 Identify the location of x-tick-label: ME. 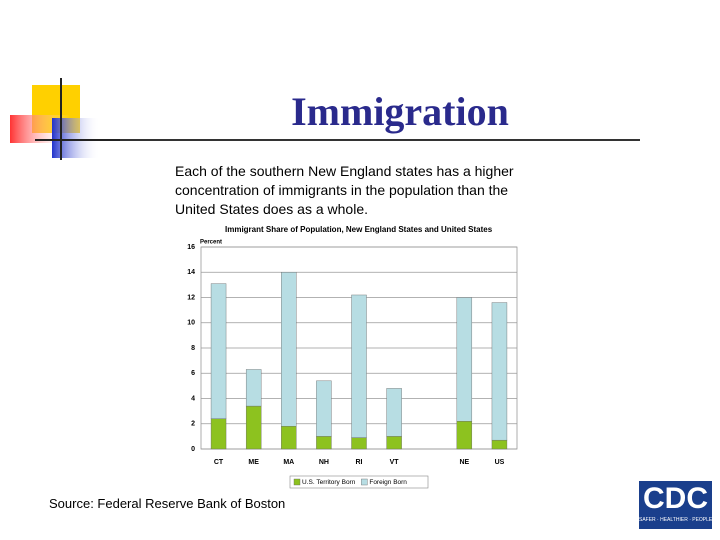
(253, 462).